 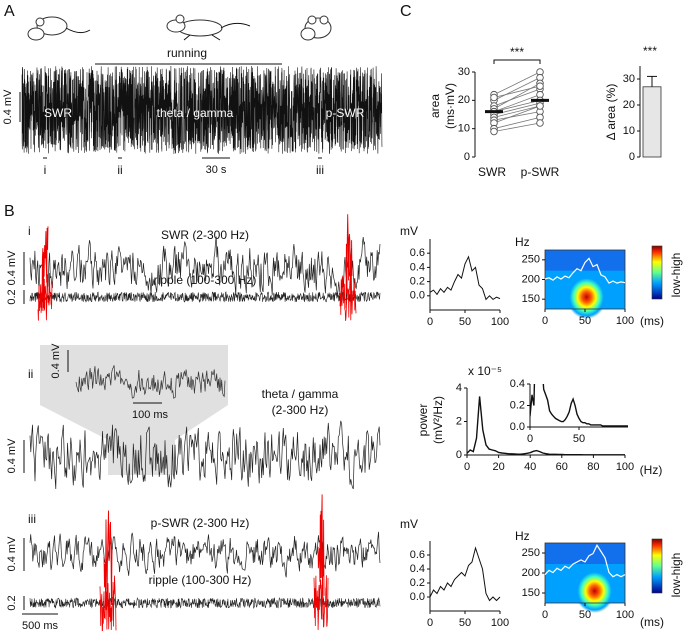 I want to click on significance: ***, so click(x=650, y=51).